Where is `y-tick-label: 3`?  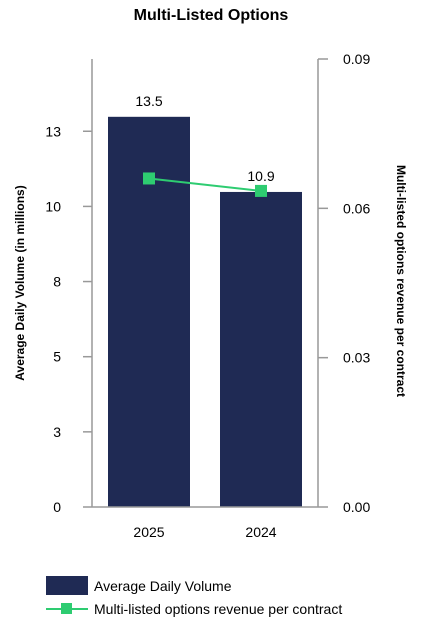 y-tick-label: 3 is located at coordinates (57, 432).